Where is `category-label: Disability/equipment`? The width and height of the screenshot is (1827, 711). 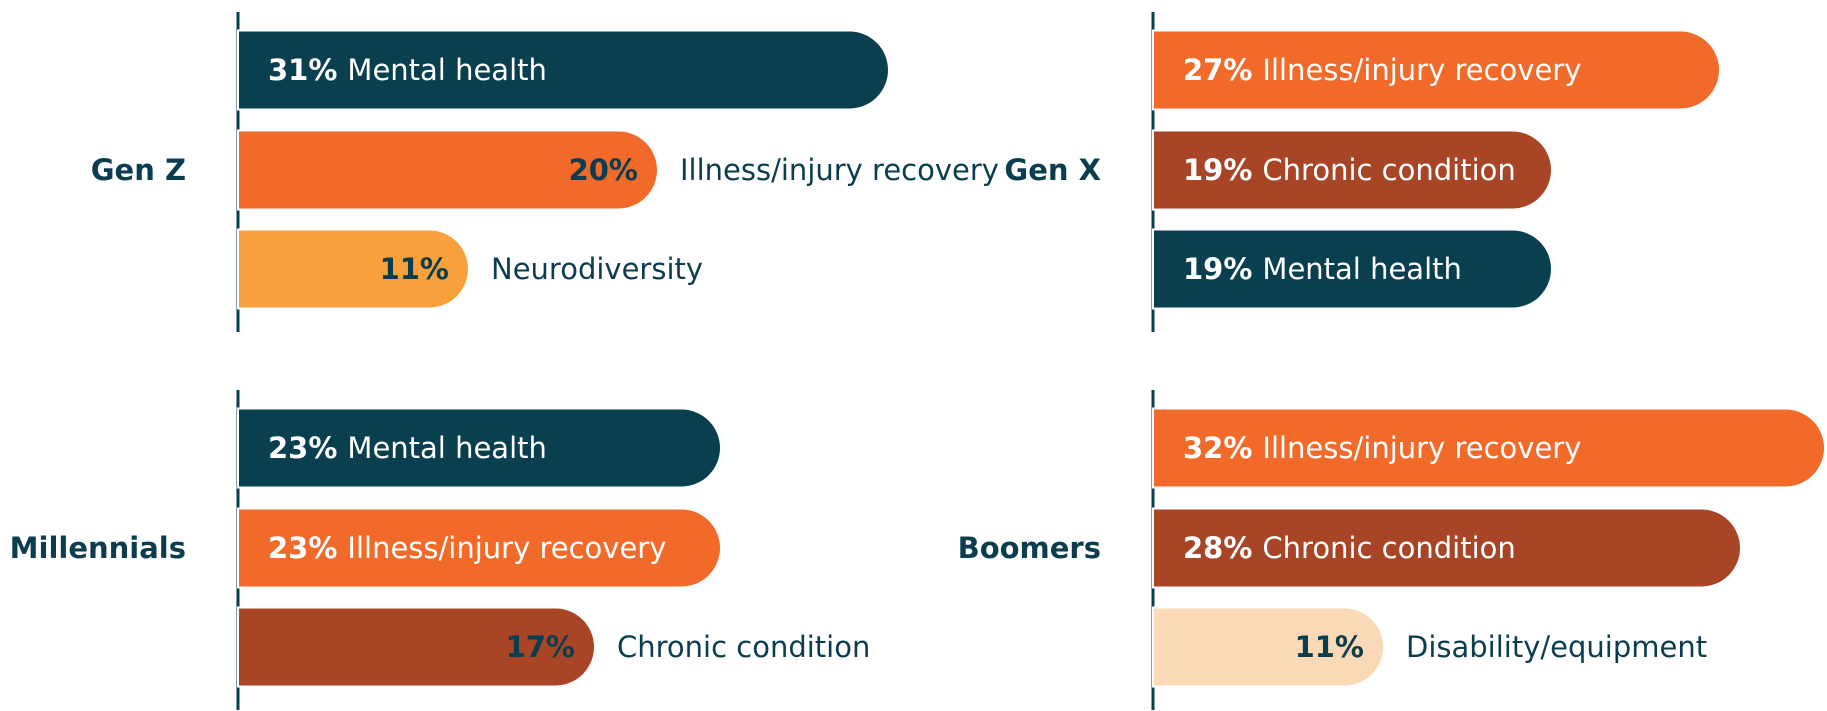
category-label: Disability/equipment is located at coordinates (1556, 647).